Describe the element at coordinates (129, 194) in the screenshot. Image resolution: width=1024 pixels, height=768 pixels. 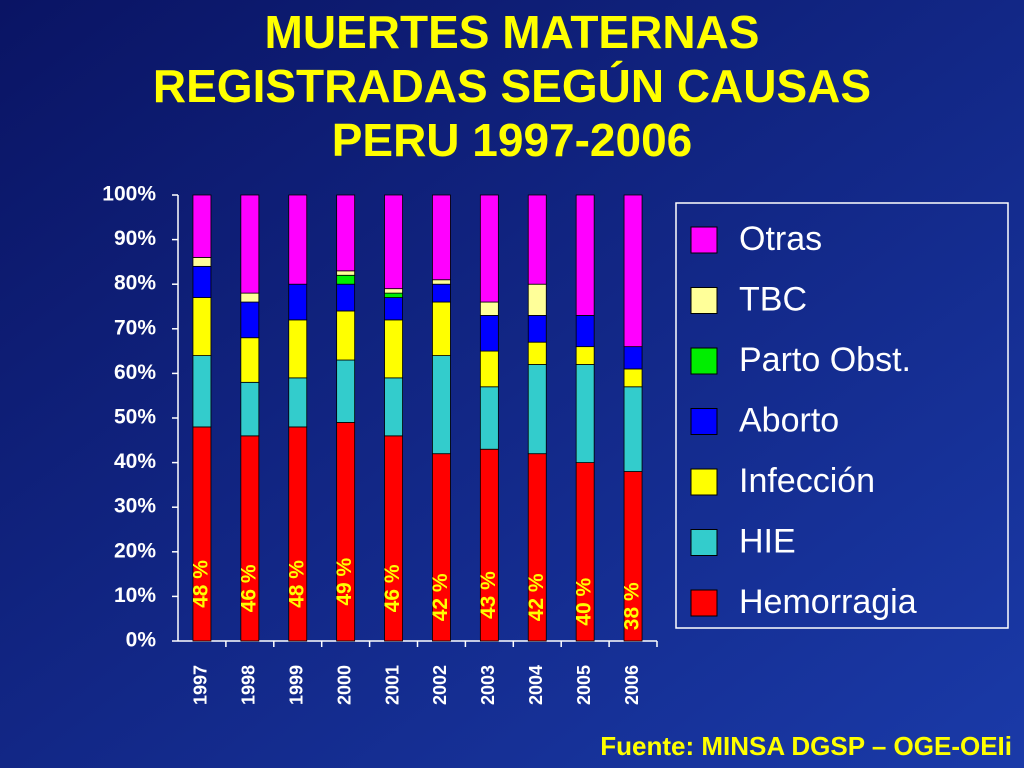
I see `y-tick-label: 100%` at that location.